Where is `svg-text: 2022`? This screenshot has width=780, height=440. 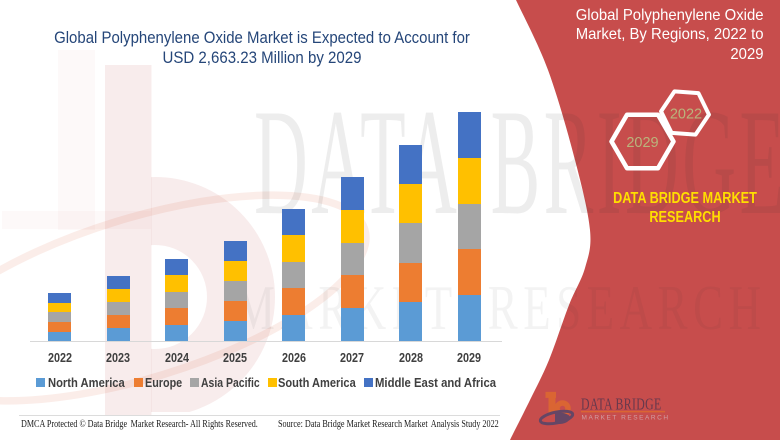 svg-text: 2022 is located at coordinates (686, 115).